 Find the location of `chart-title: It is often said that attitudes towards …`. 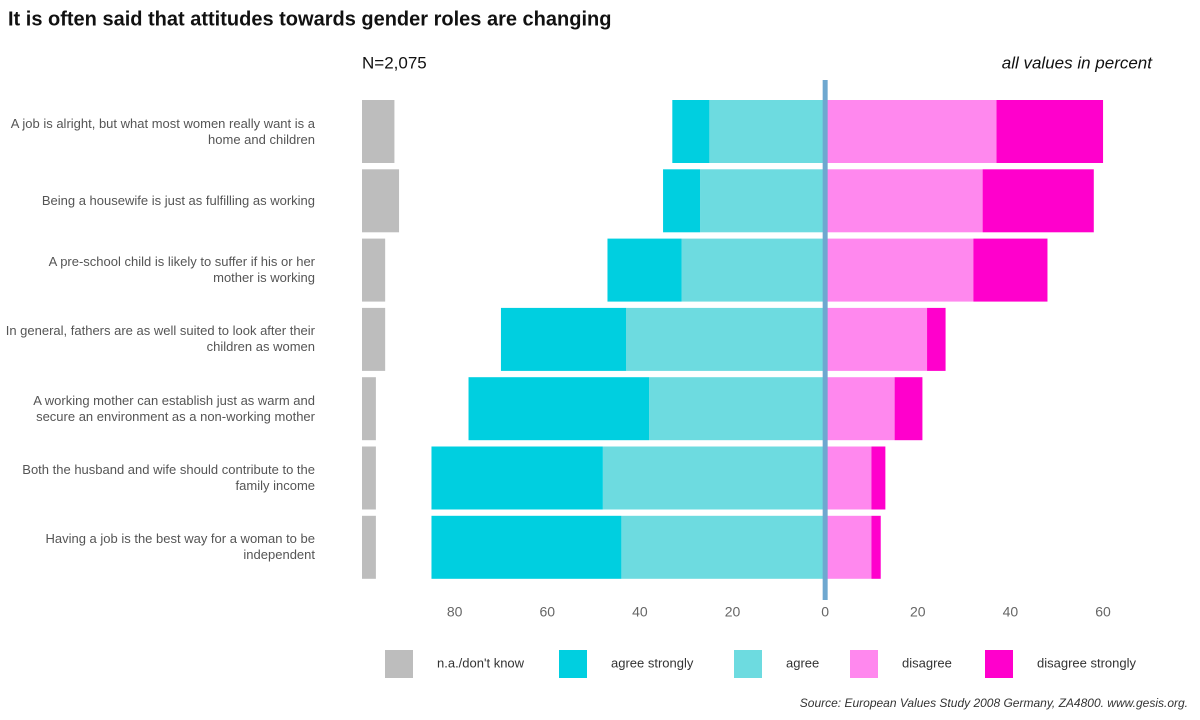

chart-title: It is often said that attitudes towards … is located at coordinates (309, 19).